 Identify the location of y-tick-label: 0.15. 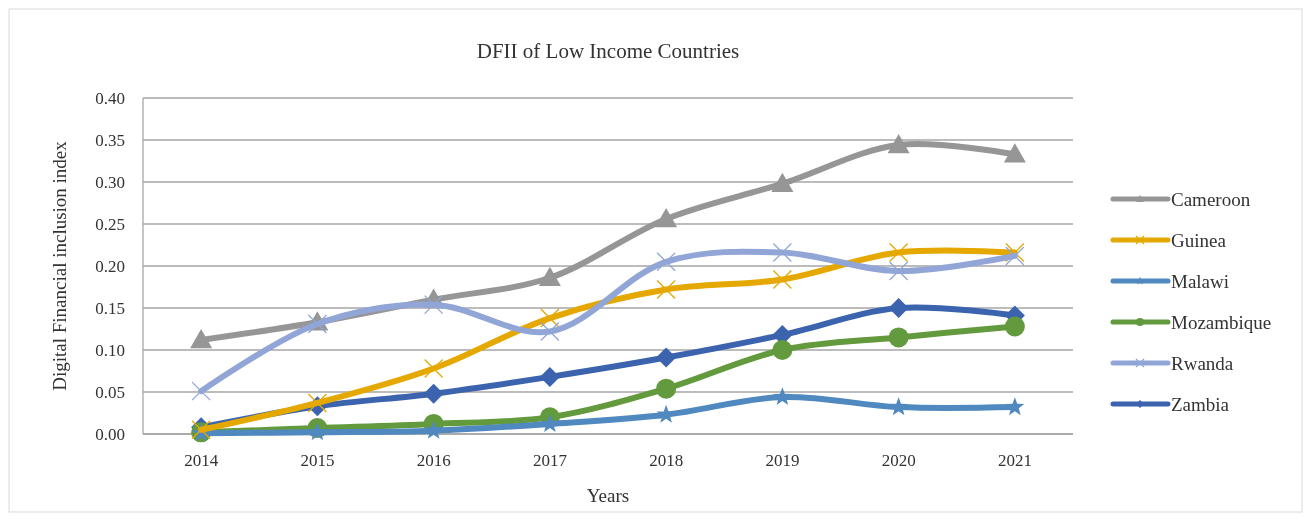
(110, 308).